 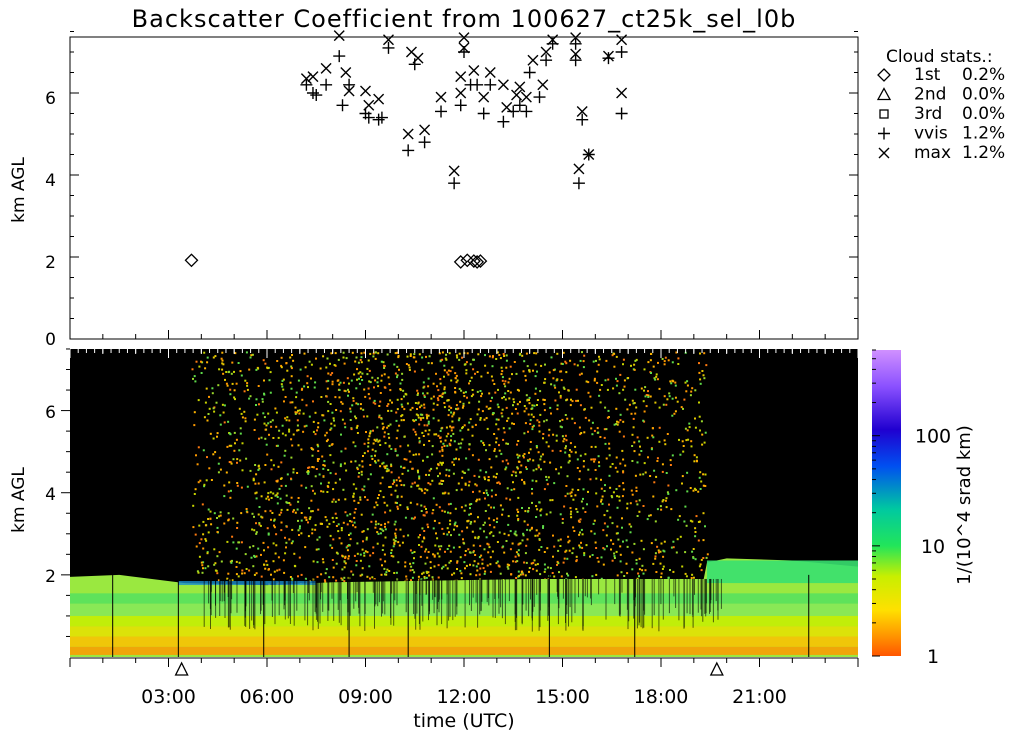 I want to click on xtick-label: 03:00, so click(x=168, y=697).